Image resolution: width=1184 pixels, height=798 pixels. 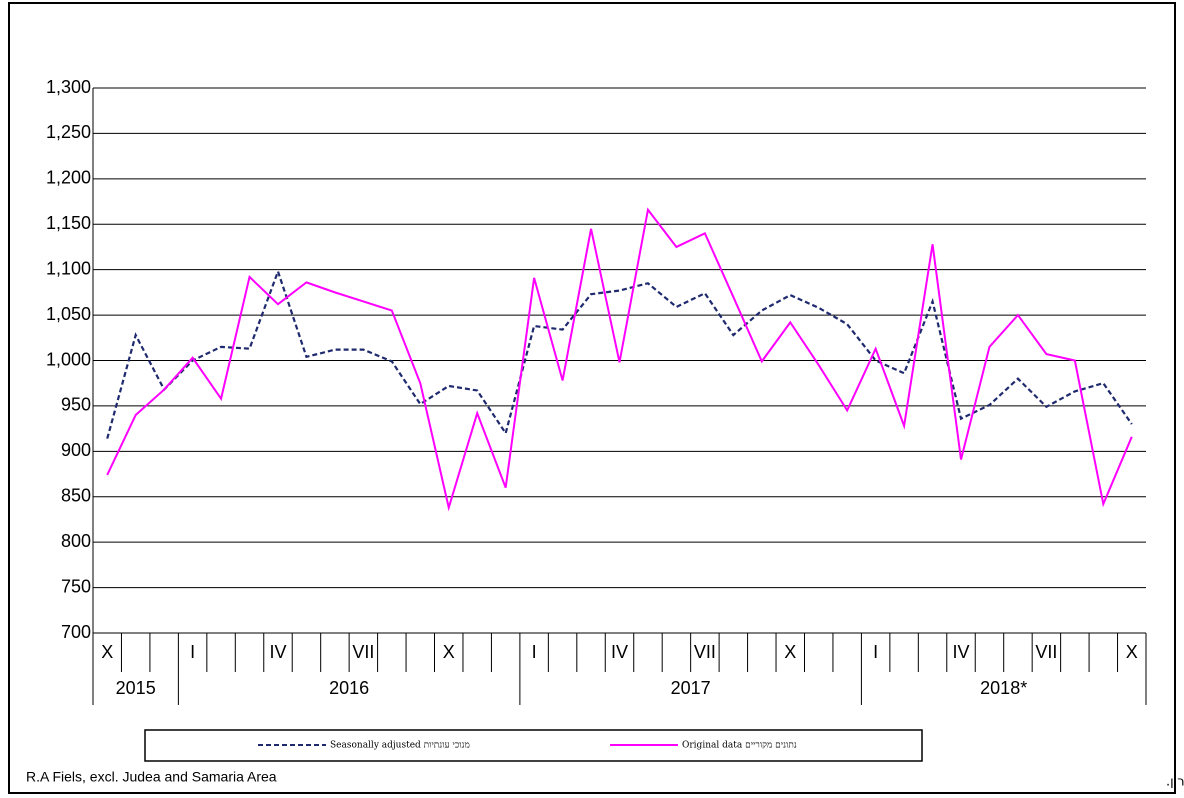 What do you see at coordinates (400, 746) in the screenshot?
I see `legend-label: Seasonally adjusted מנוכי עונתיות` at bounding box center [400, 746].